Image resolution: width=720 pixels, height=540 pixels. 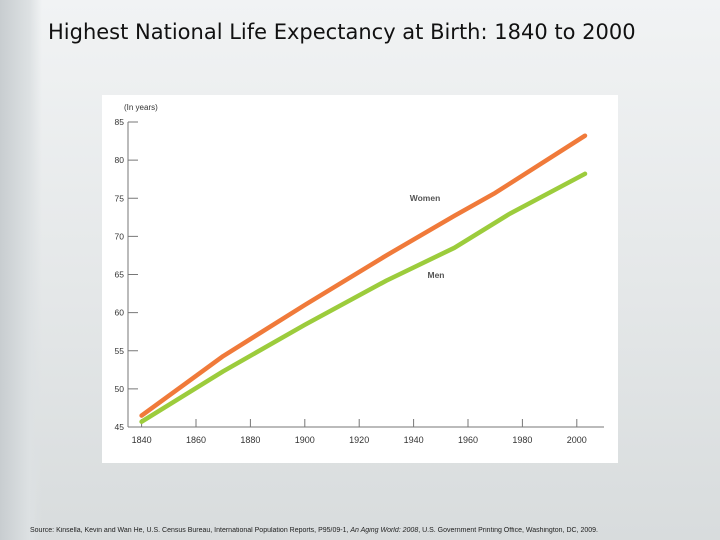 What do you see at coordinates (196, 440) in the screenshot?
I see `x-tick-label: 1860` at bounding box center [196, 440].